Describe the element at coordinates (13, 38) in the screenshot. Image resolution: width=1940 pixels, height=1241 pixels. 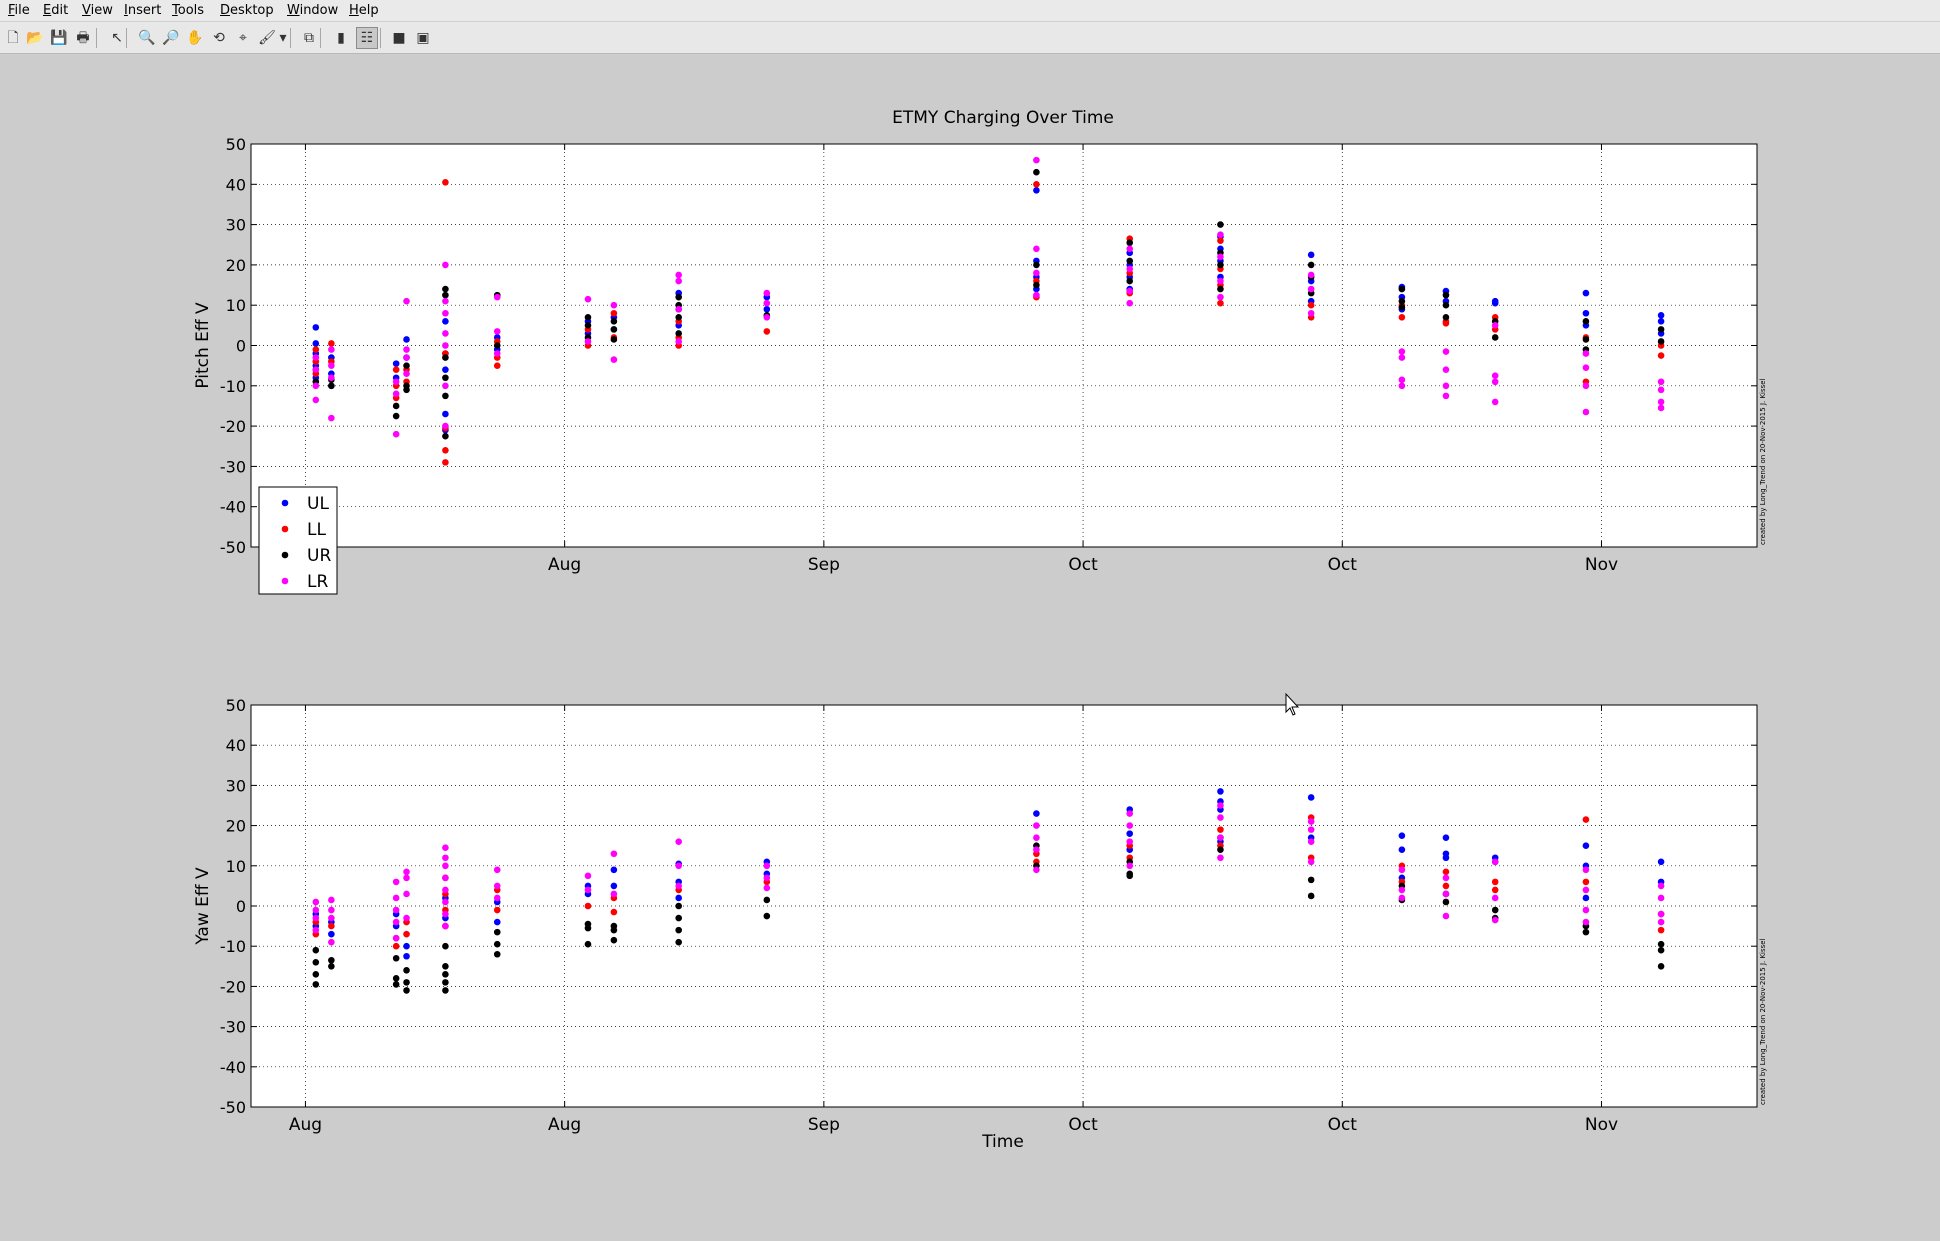
I see `new-figure-icon: 🗋` at that location.